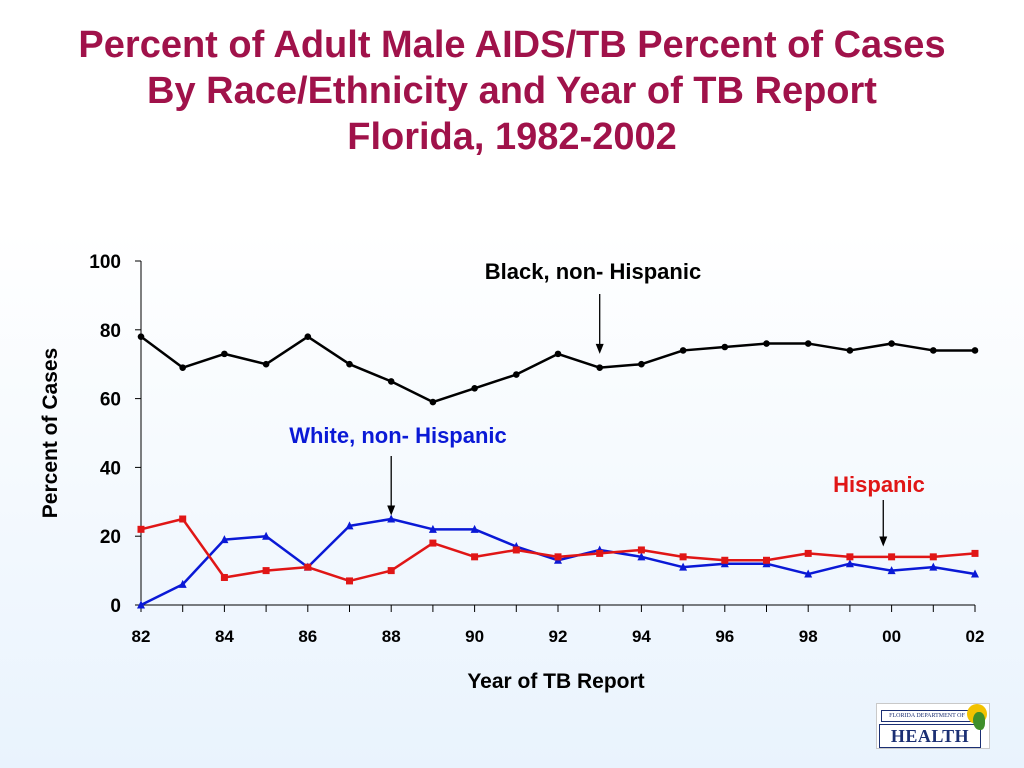 This screenshot has height=768, width=1024. What do you see at coordinates (50, 433) in the screenshot?
I see `y-axis-label: Percent of Cases` at bounding box center [50, 433].